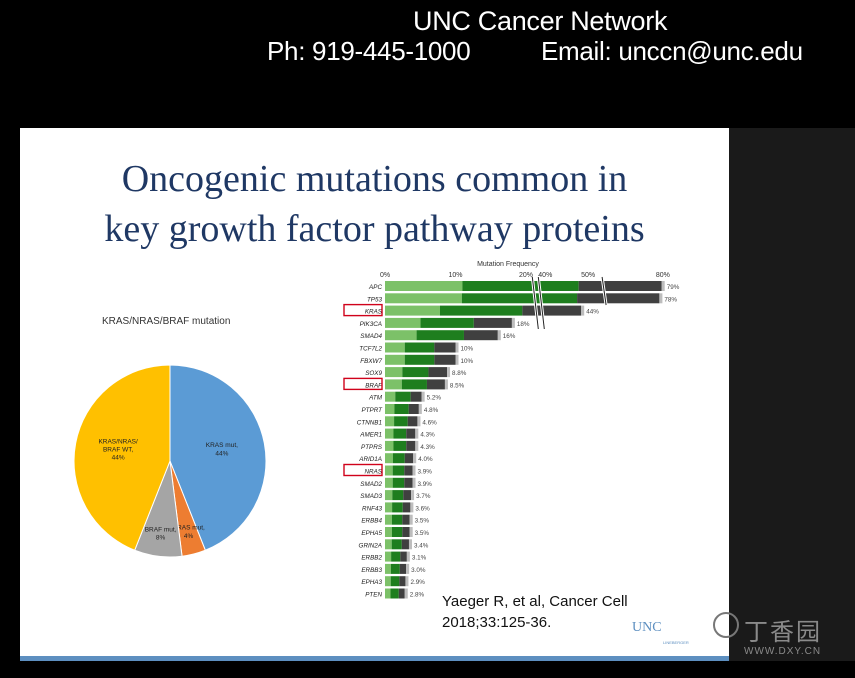 This screenshot has height=678, width=855. I want to click on bar-value-smad3: 3.7%, so click(423, 496).